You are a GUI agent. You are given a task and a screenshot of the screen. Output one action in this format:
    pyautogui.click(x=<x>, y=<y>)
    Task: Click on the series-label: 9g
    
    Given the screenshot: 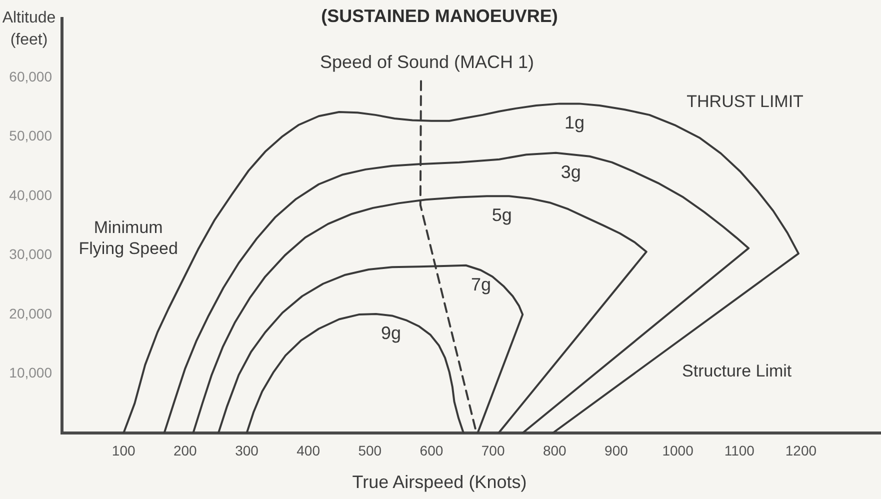 What is the action you would take?
    pyautogui.click(x=391, y=332)
    